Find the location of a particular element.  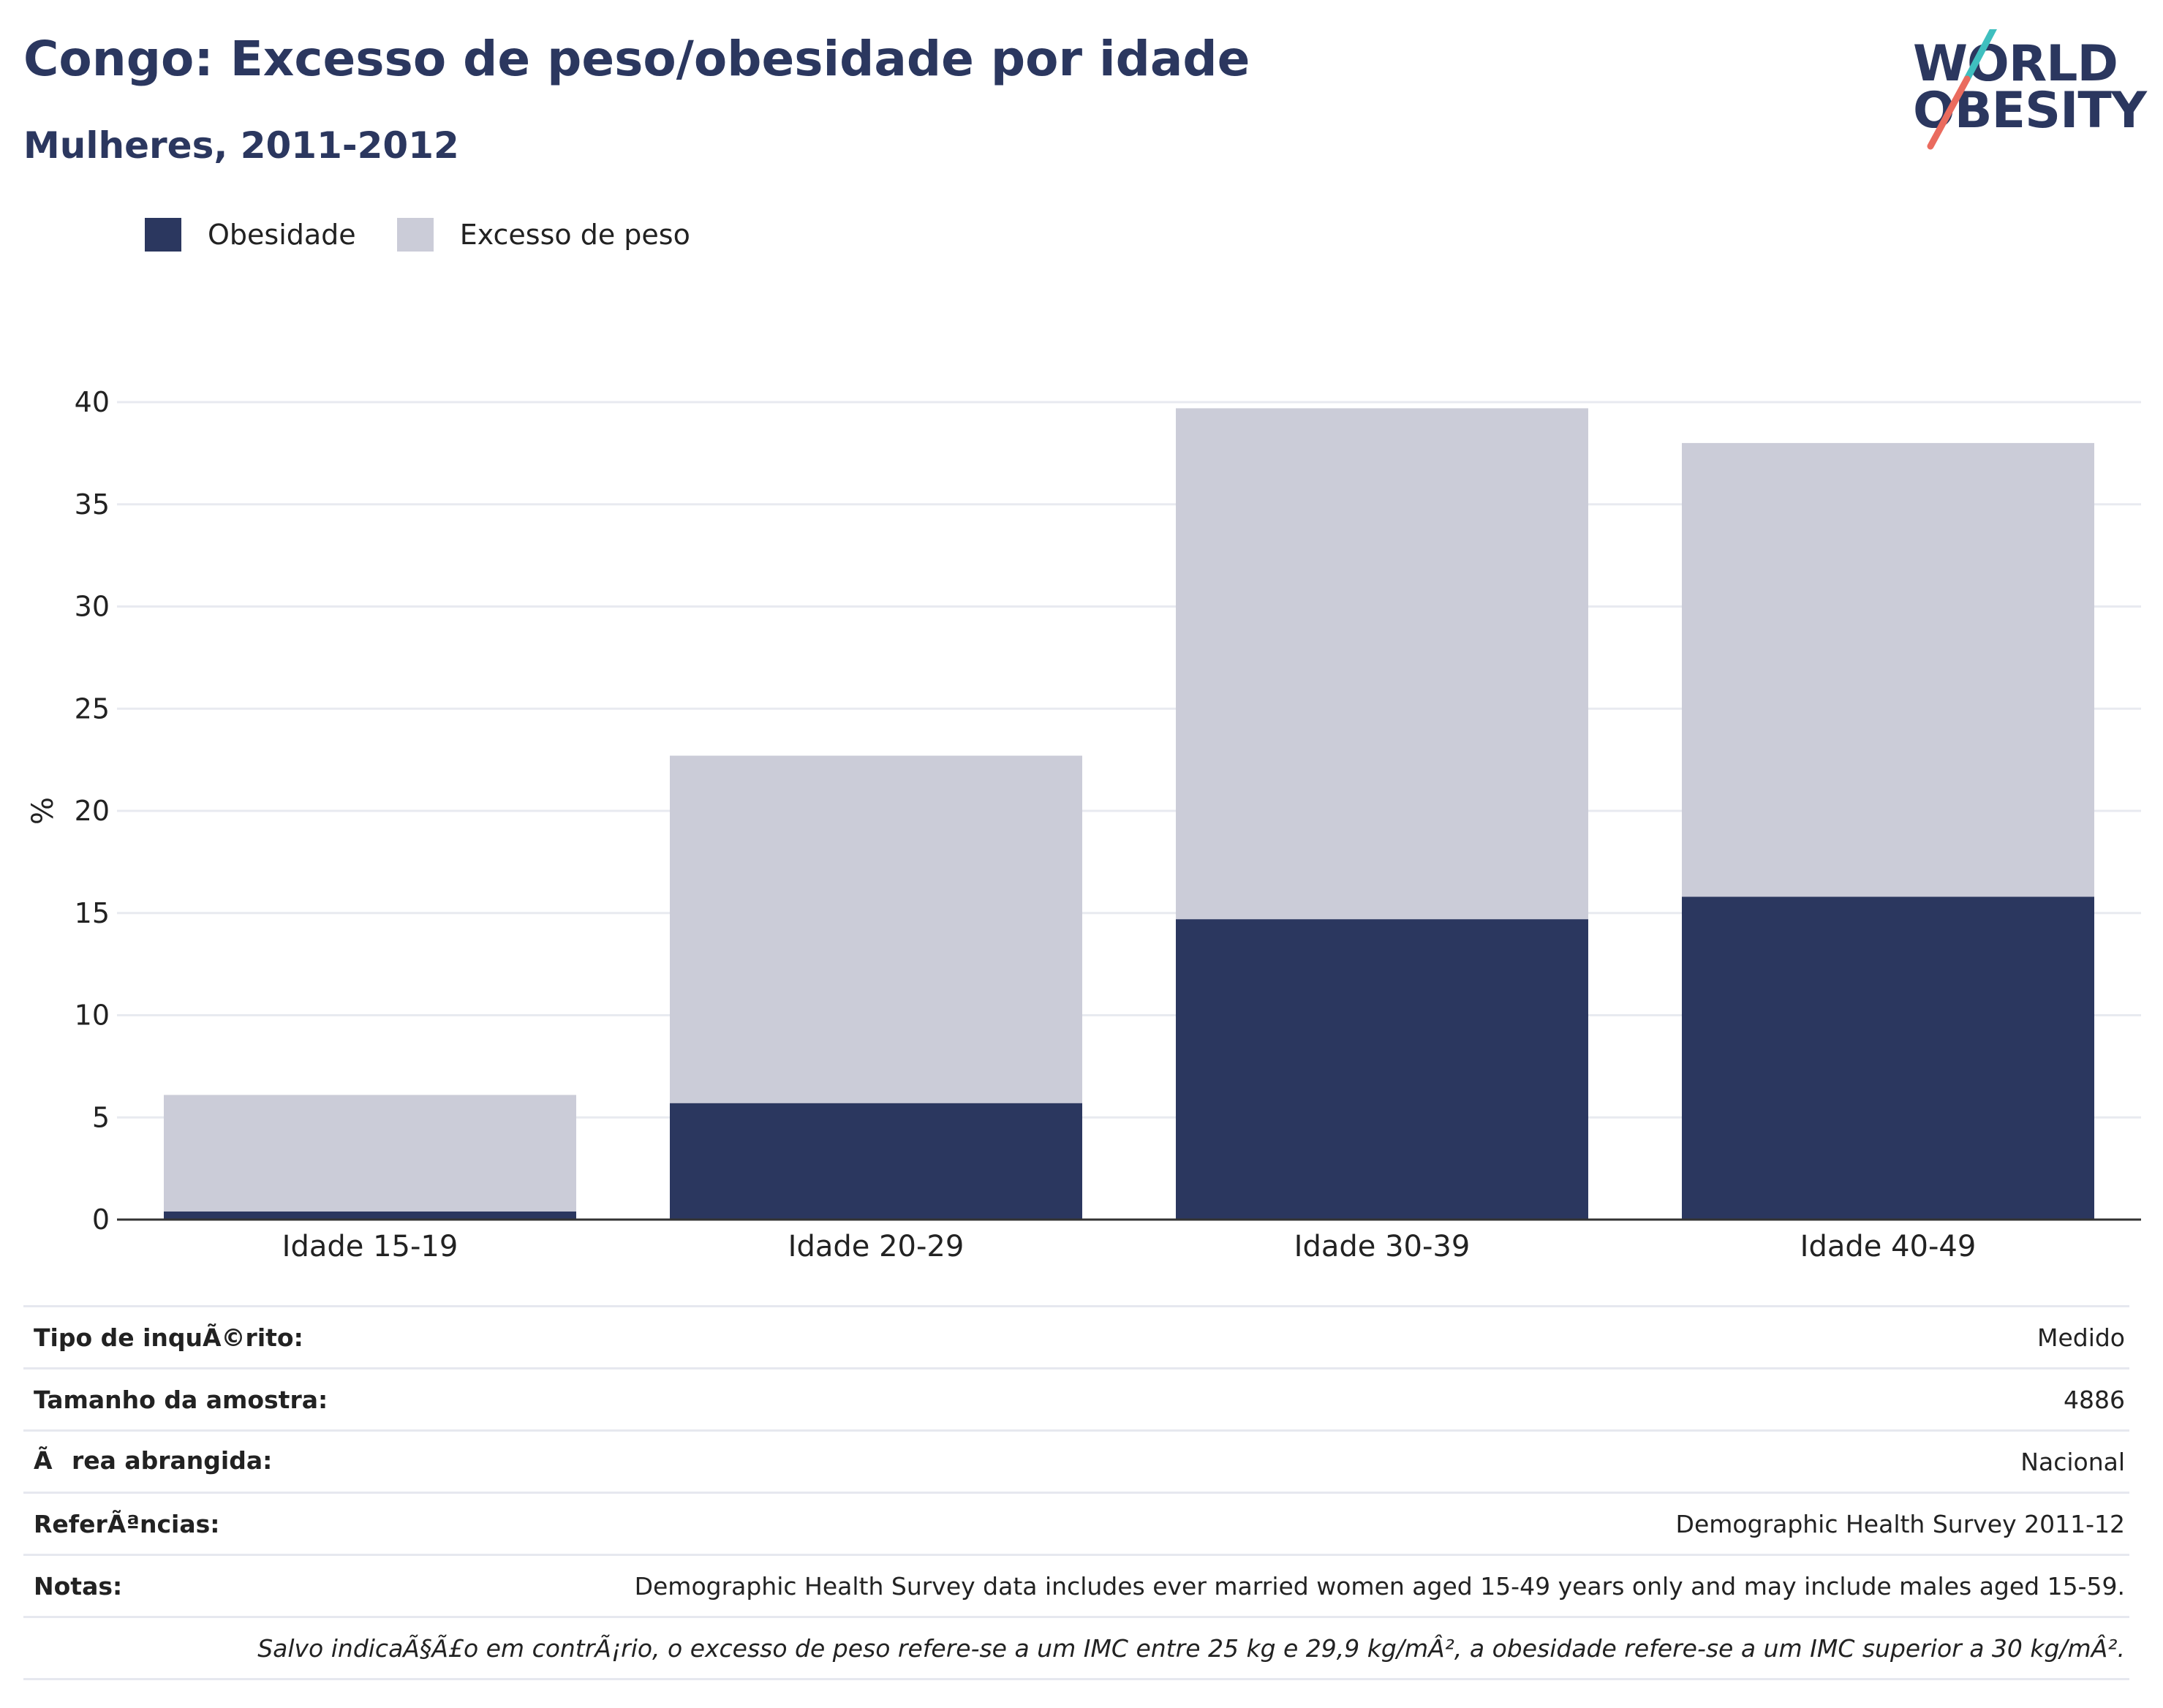

world-obesity-logo: WORLD OBESITY is located at coordinates (2022, 95).